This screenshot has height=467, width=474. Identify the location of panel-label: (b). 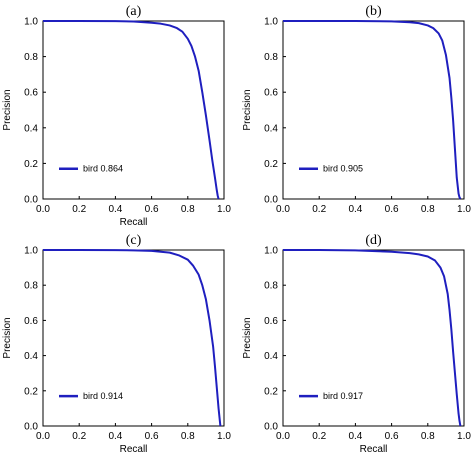
(373, 11).